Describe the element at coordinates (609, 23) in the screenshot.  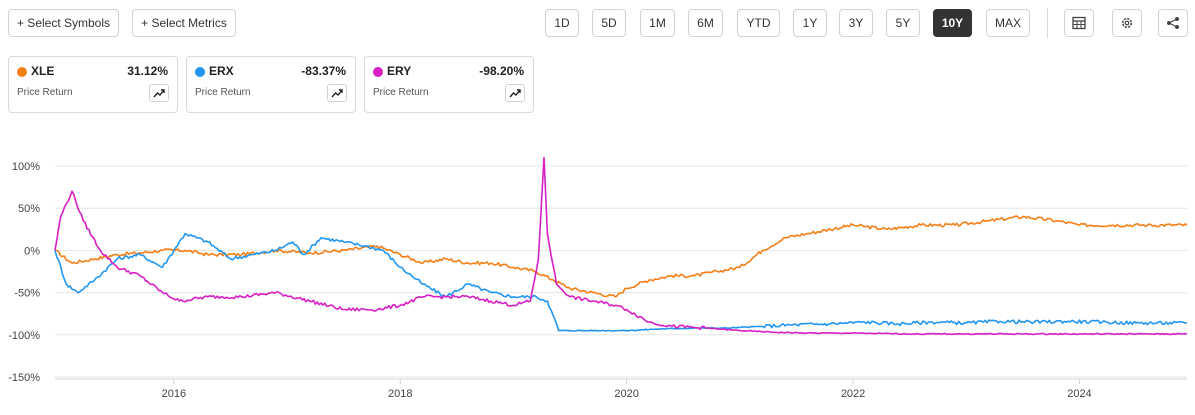
I see `range-5d-button: 5D` at that location.